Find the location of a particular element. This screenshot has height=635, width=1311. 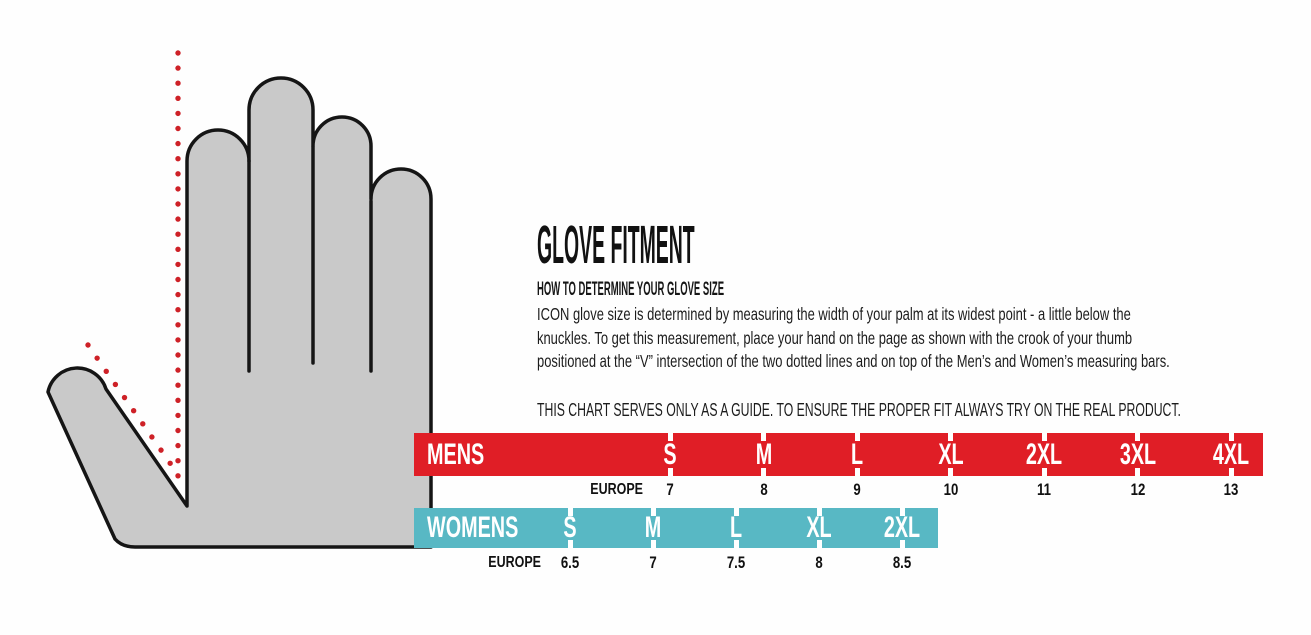

diagonal-dotted-measure-line is located at coordinates (133, 410).